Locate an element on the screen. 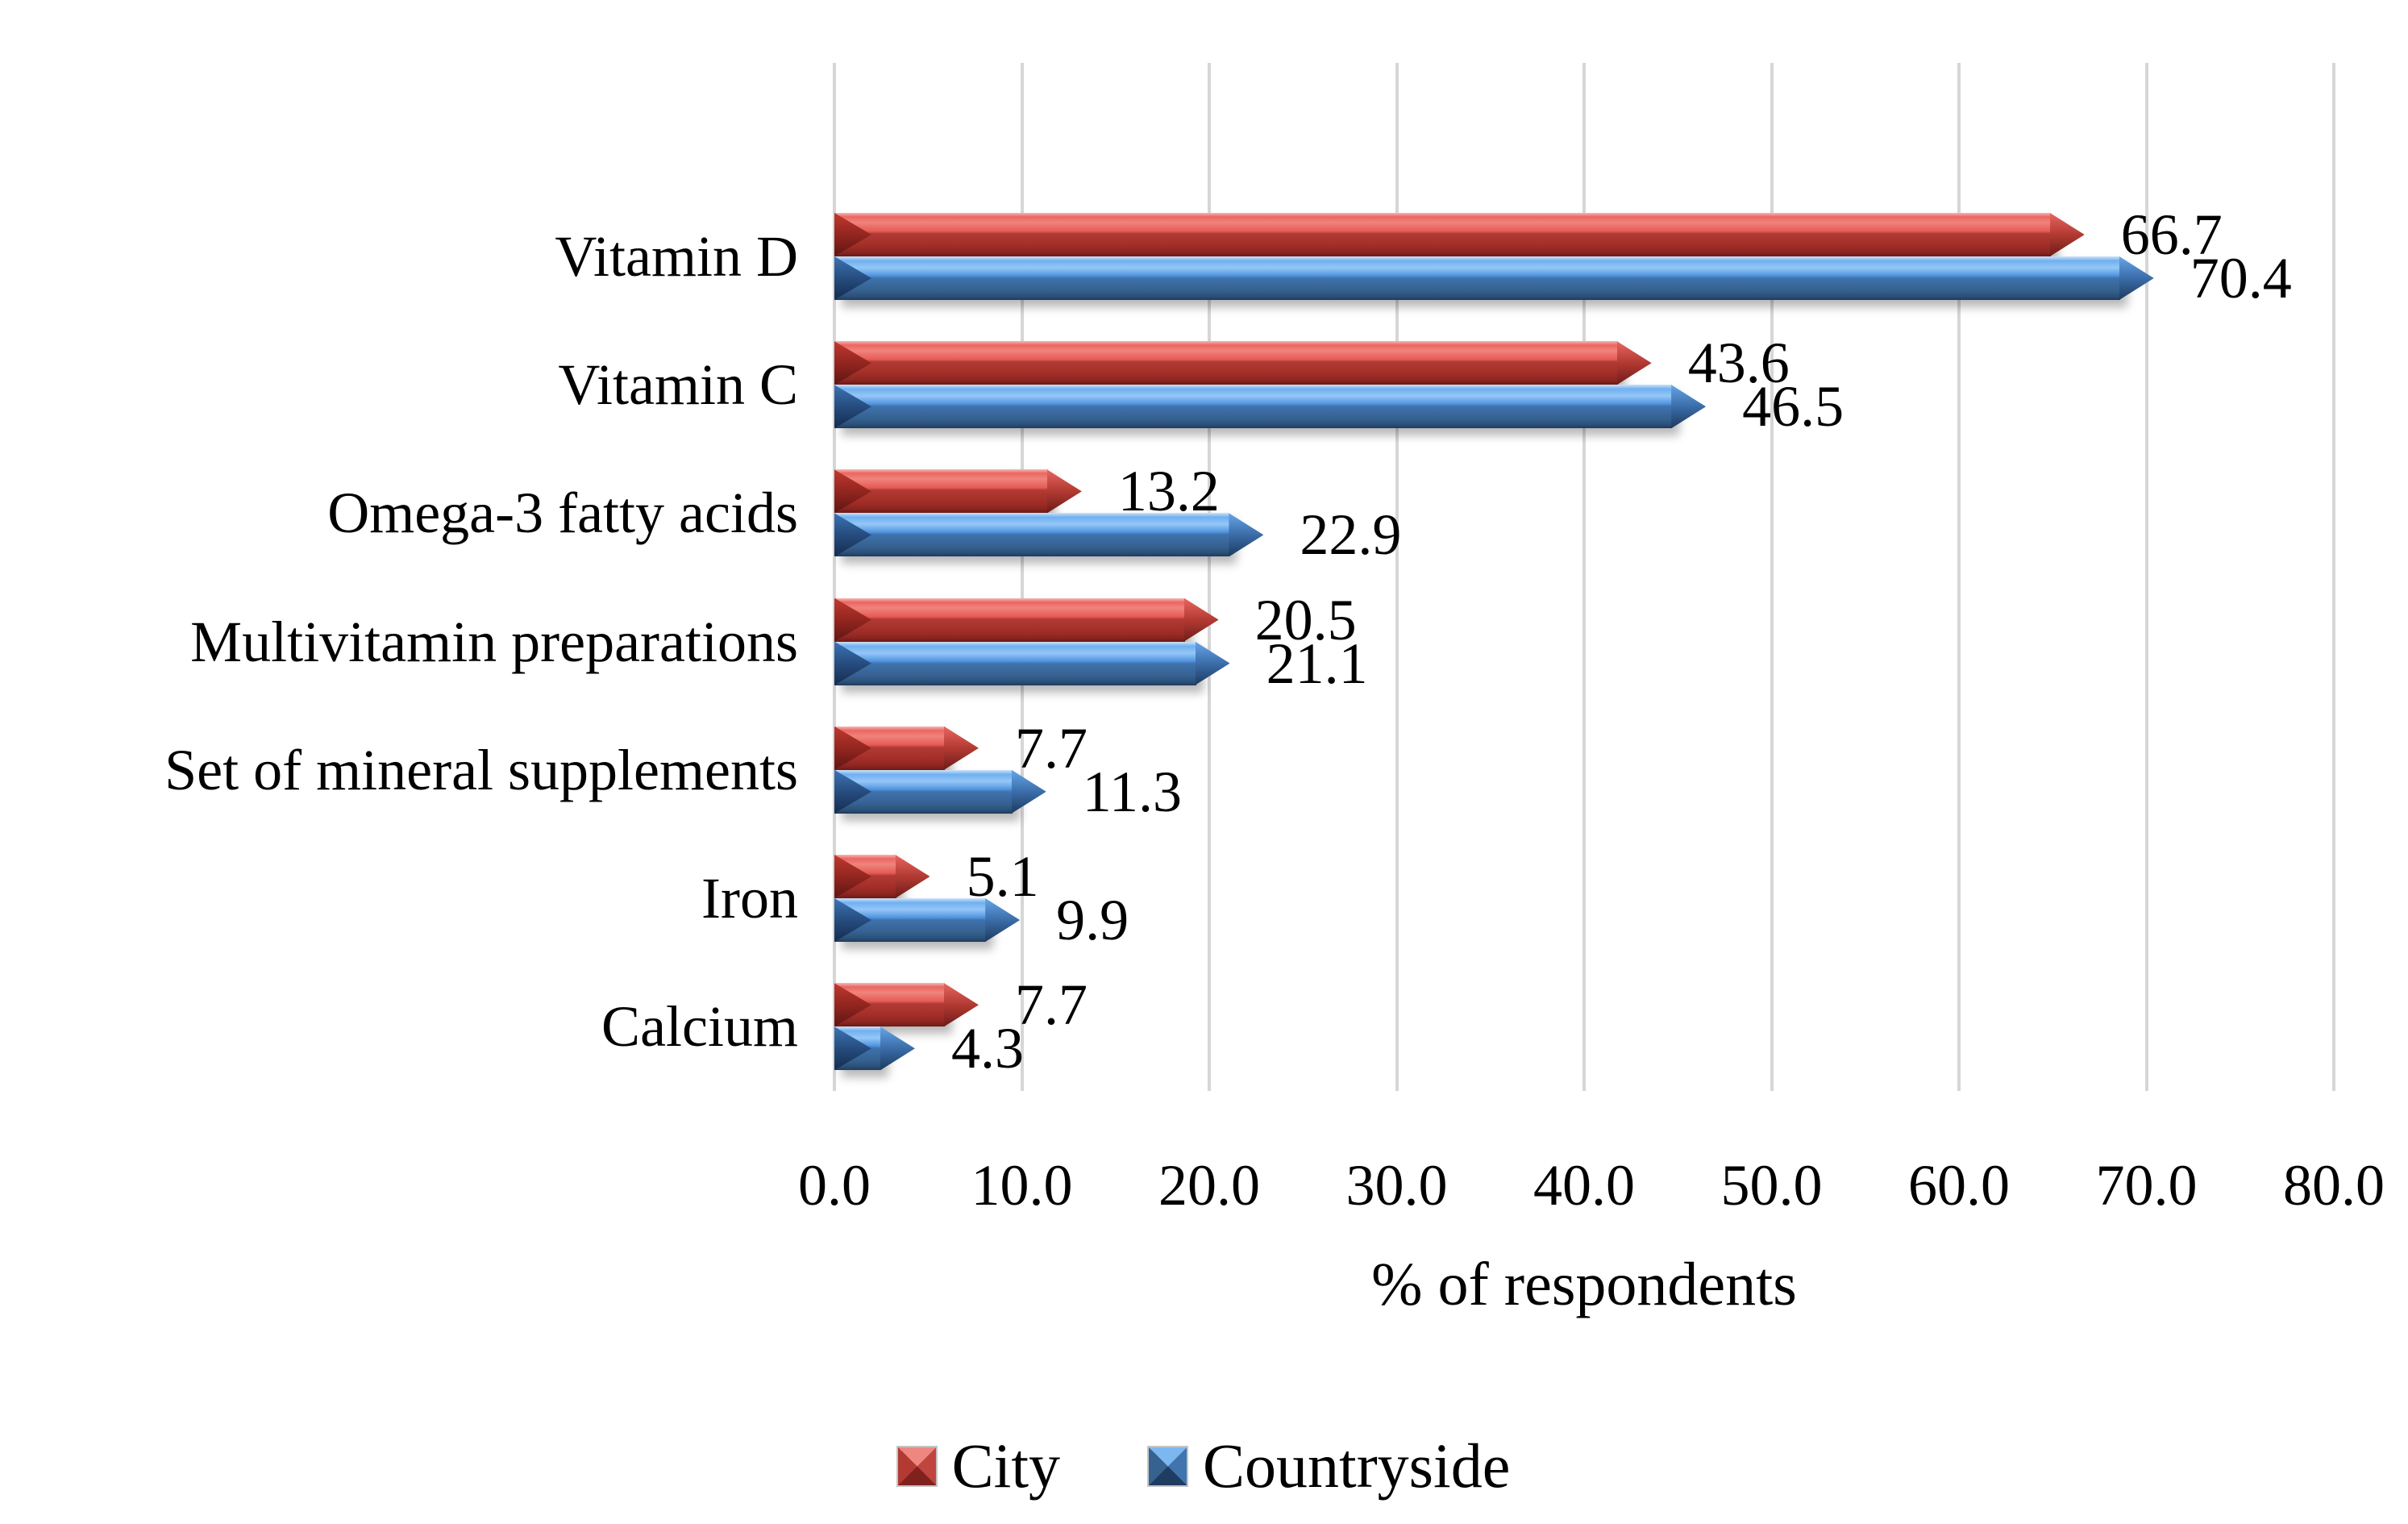  x-tick-label: 20.0 is located at coordinates (1209, 1186).